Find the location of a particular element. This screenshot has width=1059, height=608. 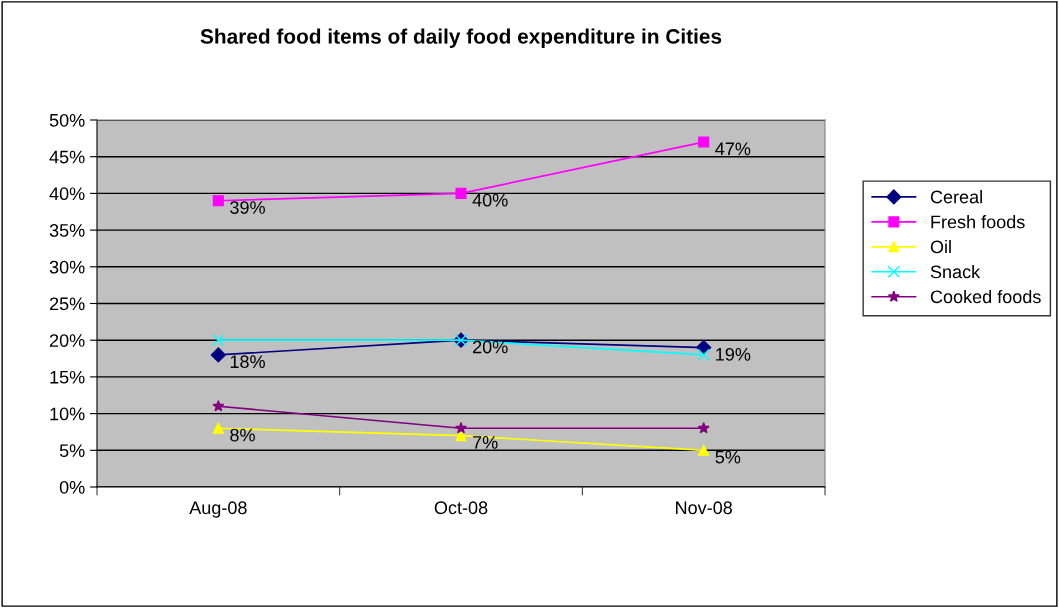

legend-label: Cooked foods is located at coordinates (985, 296).